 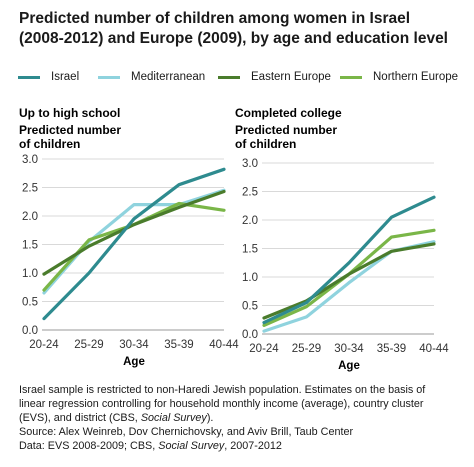 I want to click on legend-swatch-northern-europe, so click(x=351, y=77).